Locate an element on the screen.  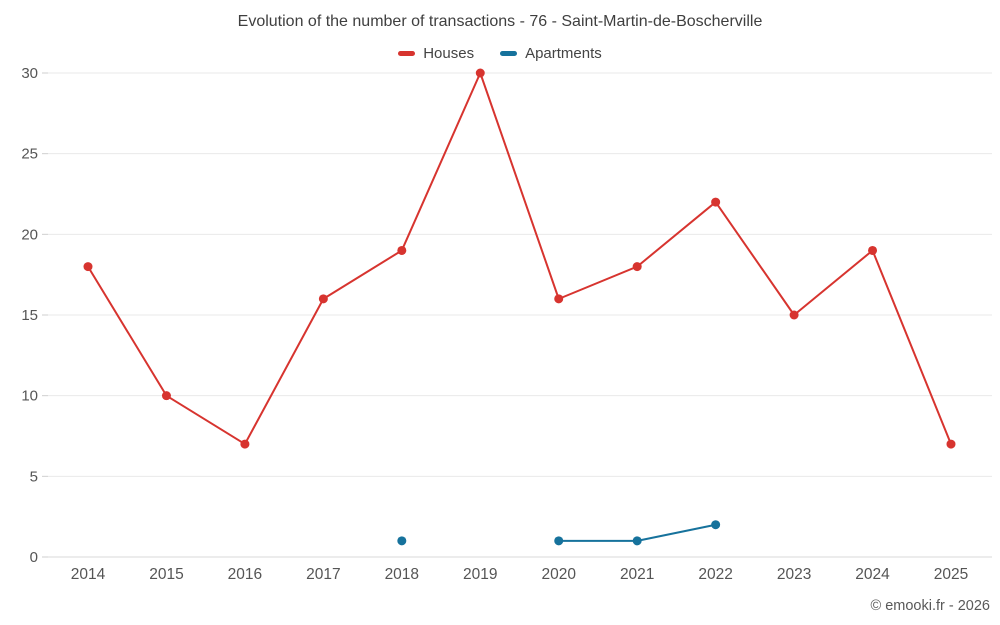
x-axis-label: 2014 is located at coordinates (88, 574).